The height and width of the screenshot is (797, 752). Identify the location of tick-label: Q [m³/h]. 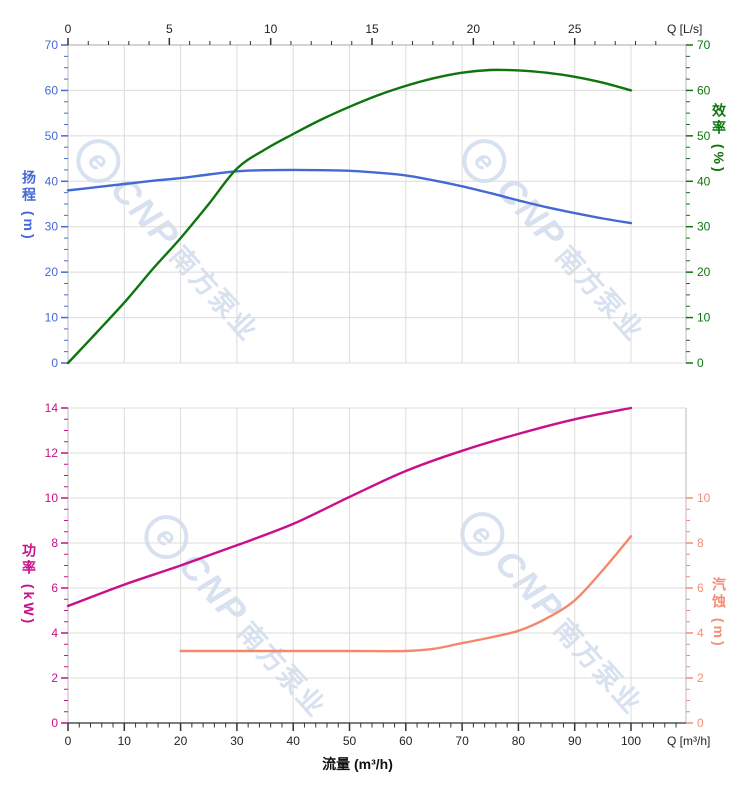
(688, 741).